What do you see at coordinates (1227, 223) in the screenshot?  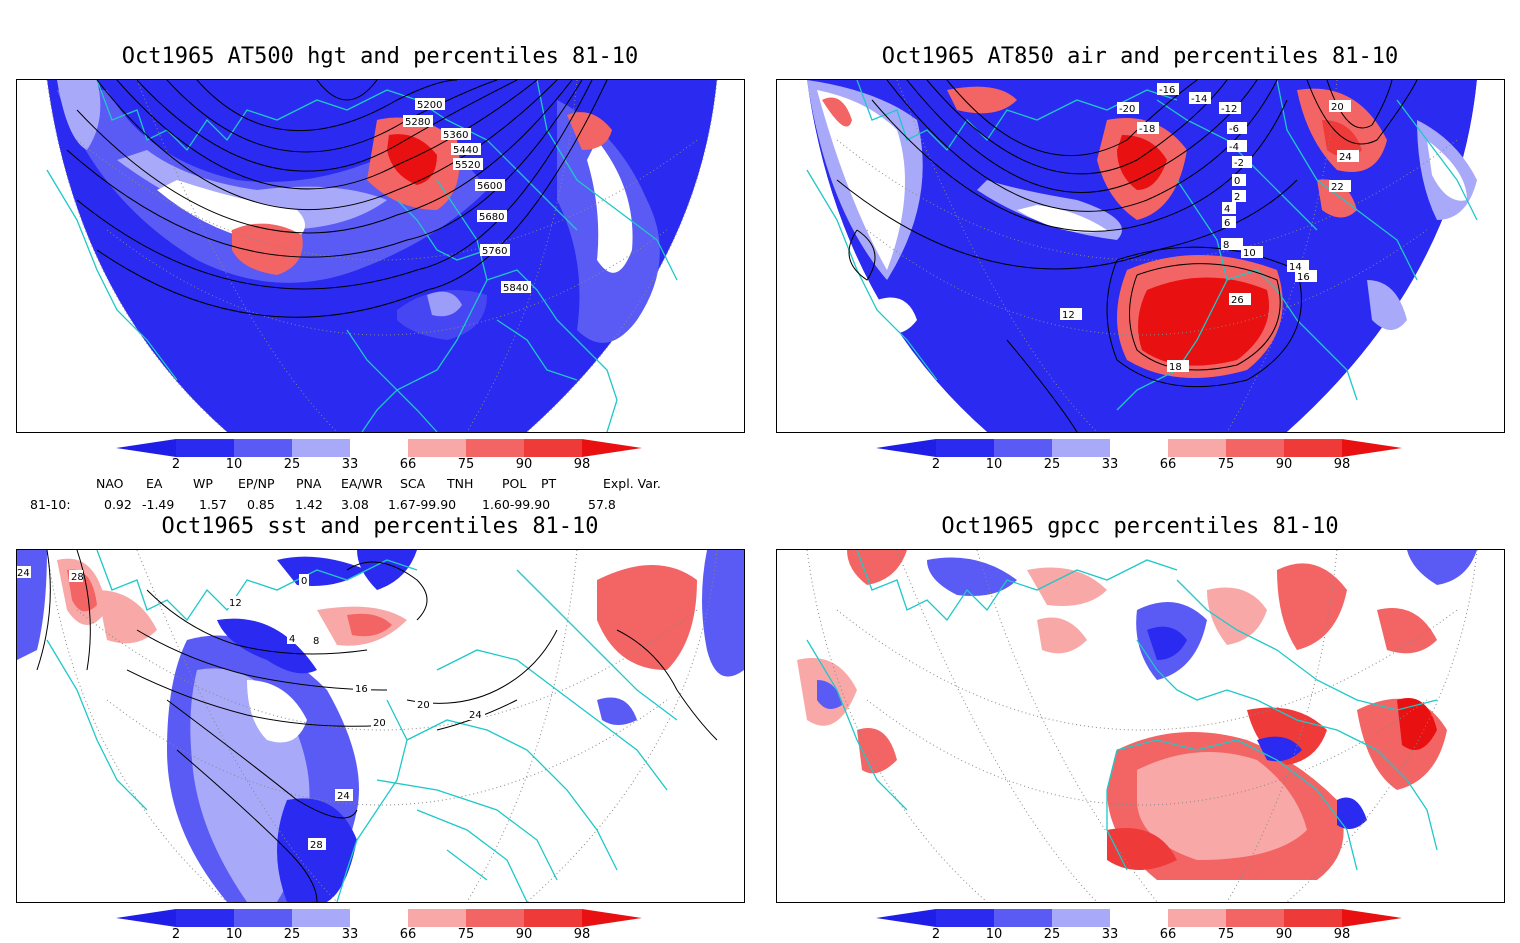 I see `svg-text: 6` at bounding box center [1227, 223].